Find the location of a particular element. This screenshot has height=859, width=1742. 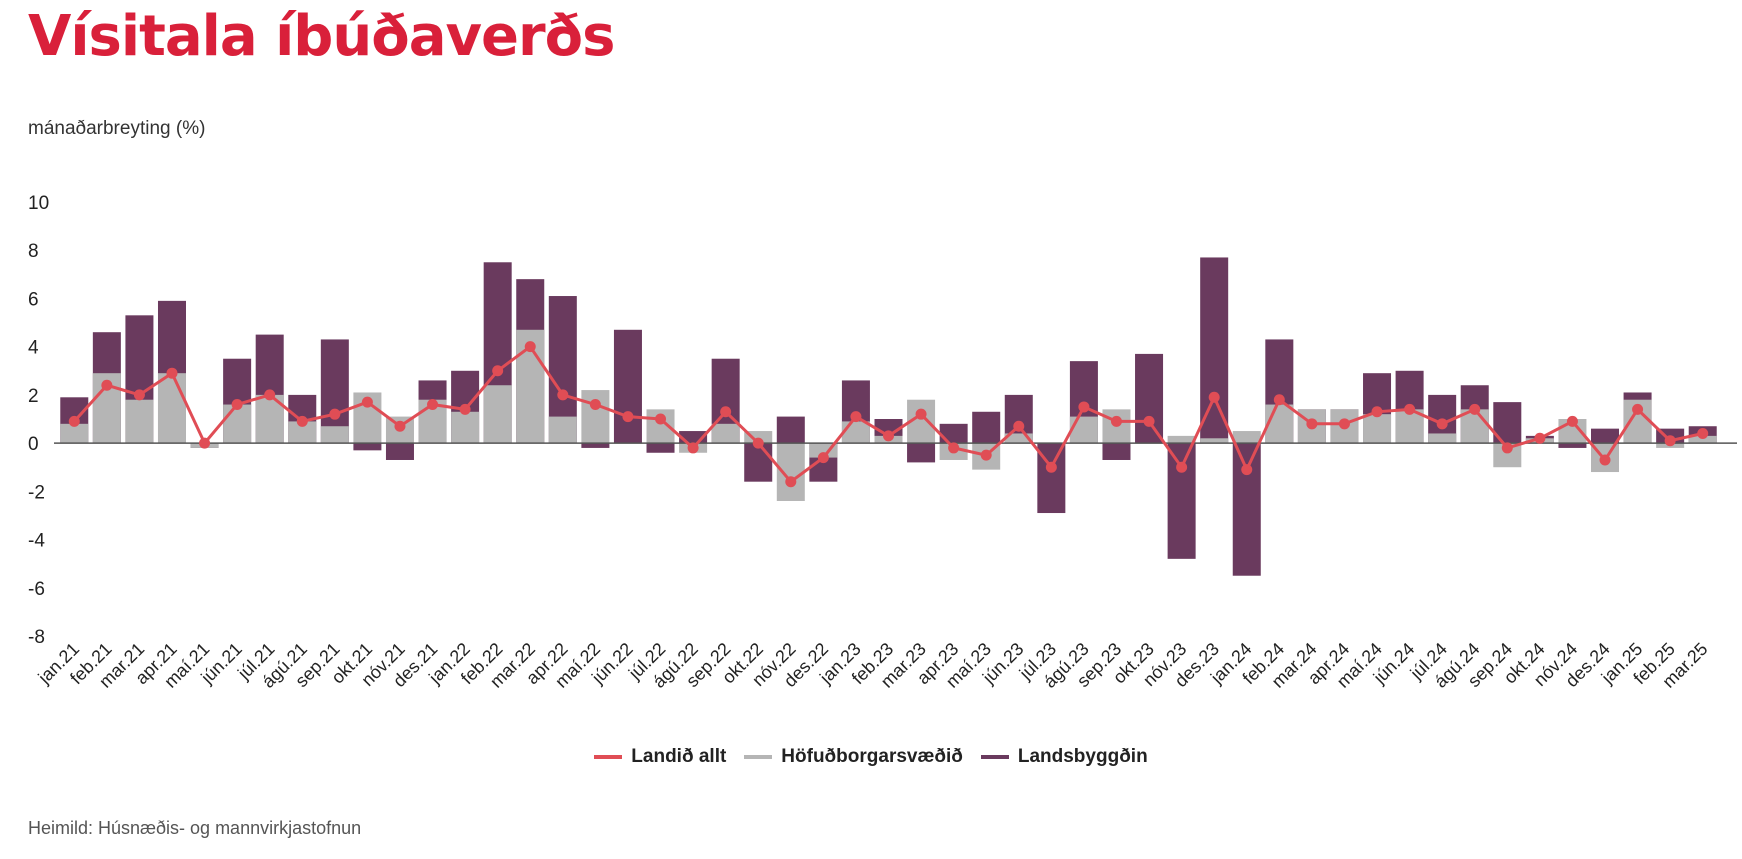

y-tick-label: -2 is located at coordinates (36, 492).